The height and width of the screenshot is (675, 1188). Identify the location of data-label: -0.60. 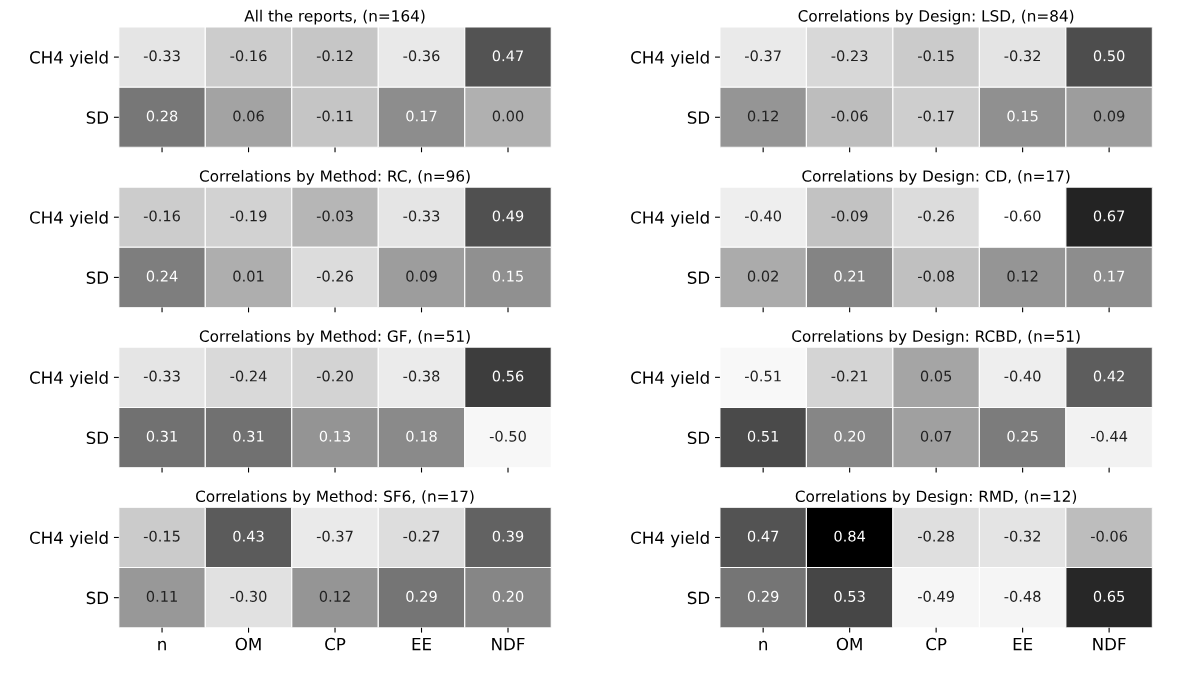
(1022, 216).